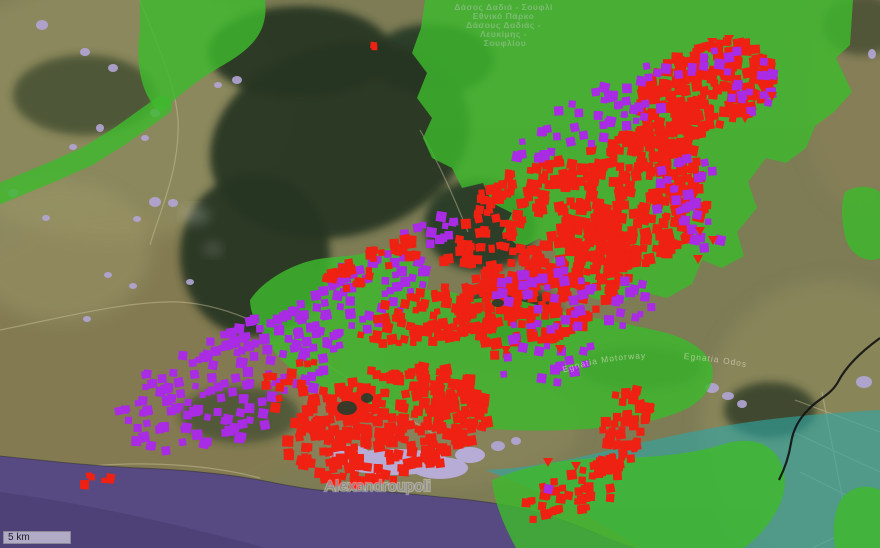 This screenshot has height=548, width=880. What do you see at coordinates (37, 537) in the screenshot?
I see `scale-bar: 5 km` at bounding box center [37, 537].